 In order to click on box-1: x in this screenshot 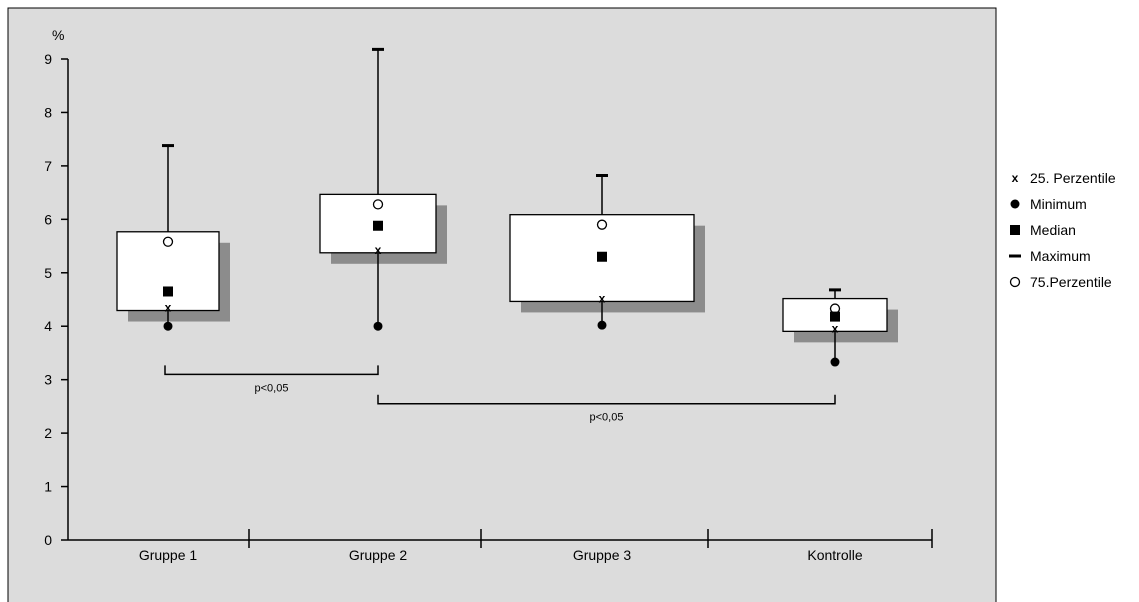, I will do `click(173, 237)`.